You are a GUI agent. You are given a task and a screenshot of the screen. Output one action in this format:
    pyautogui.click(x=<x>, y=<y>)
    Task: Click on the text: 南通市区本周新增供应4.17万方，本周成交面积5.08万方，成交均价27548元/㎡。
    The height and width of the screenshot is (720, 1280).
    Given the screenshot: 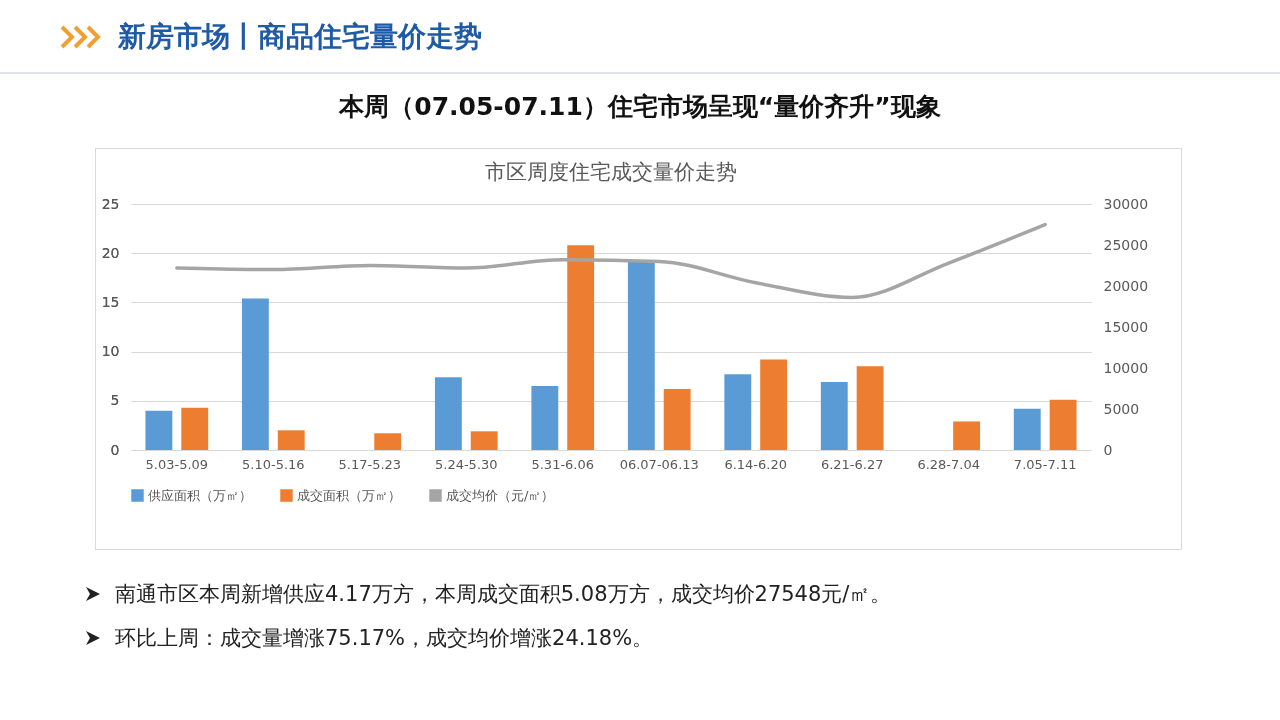 What is the action you would take?
    pyautogui.click(x=503, y=594)
    